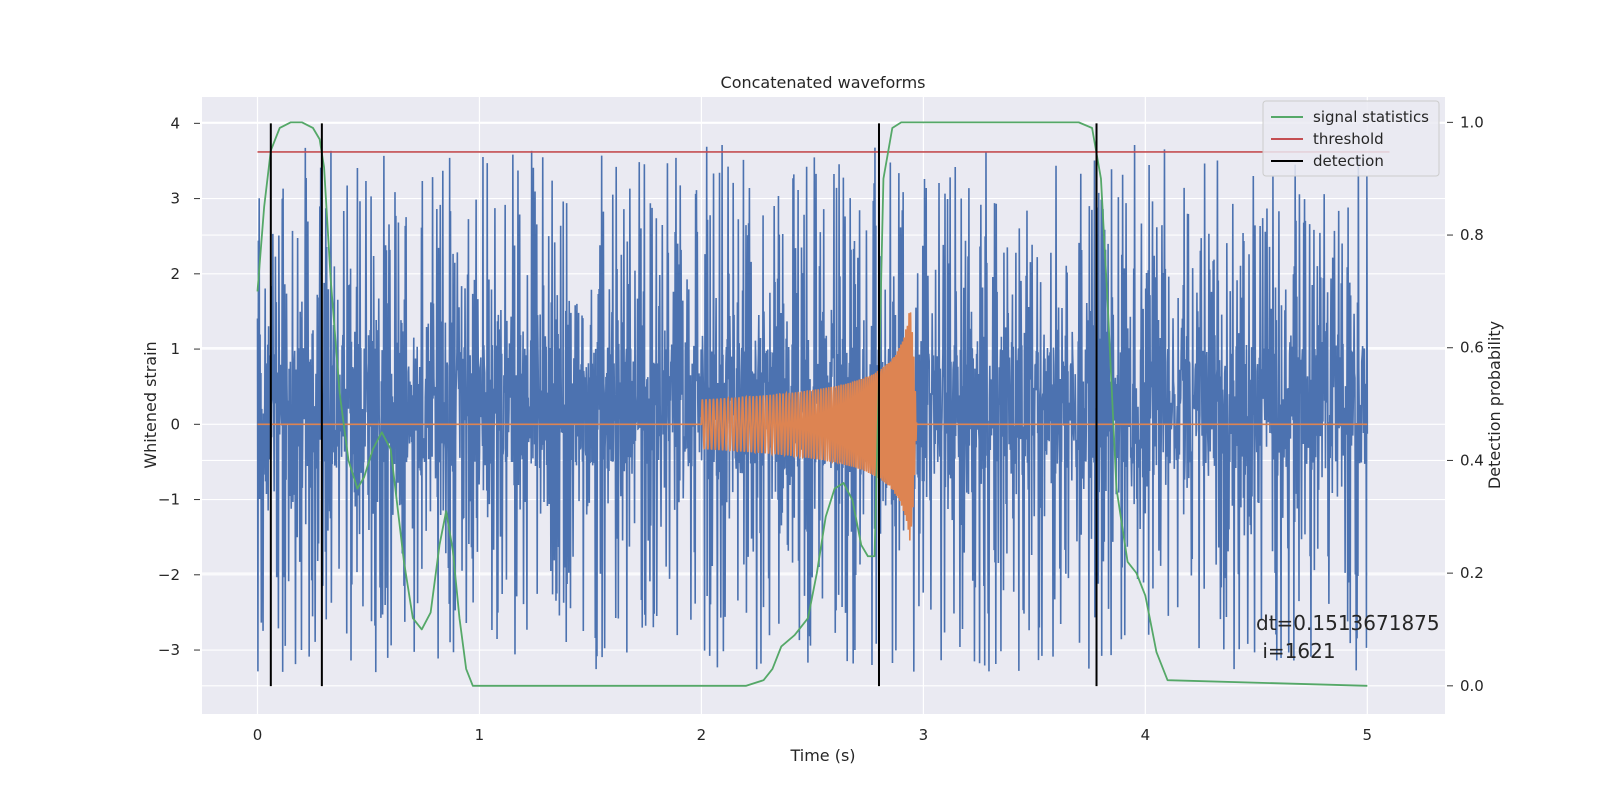  What do you see at coordinates (480, 735) in the screenshot?
I see `x-tick-label: 1` at bounding box center [480, 735].